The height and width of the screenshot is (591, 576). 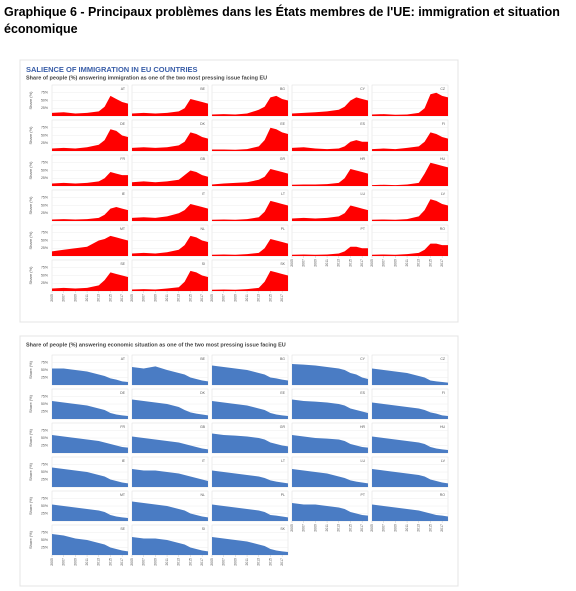 What do you see at coordinates (203, 229) in the screenshot?
I see `panel-label: NL` at bounding box center [203, 229].